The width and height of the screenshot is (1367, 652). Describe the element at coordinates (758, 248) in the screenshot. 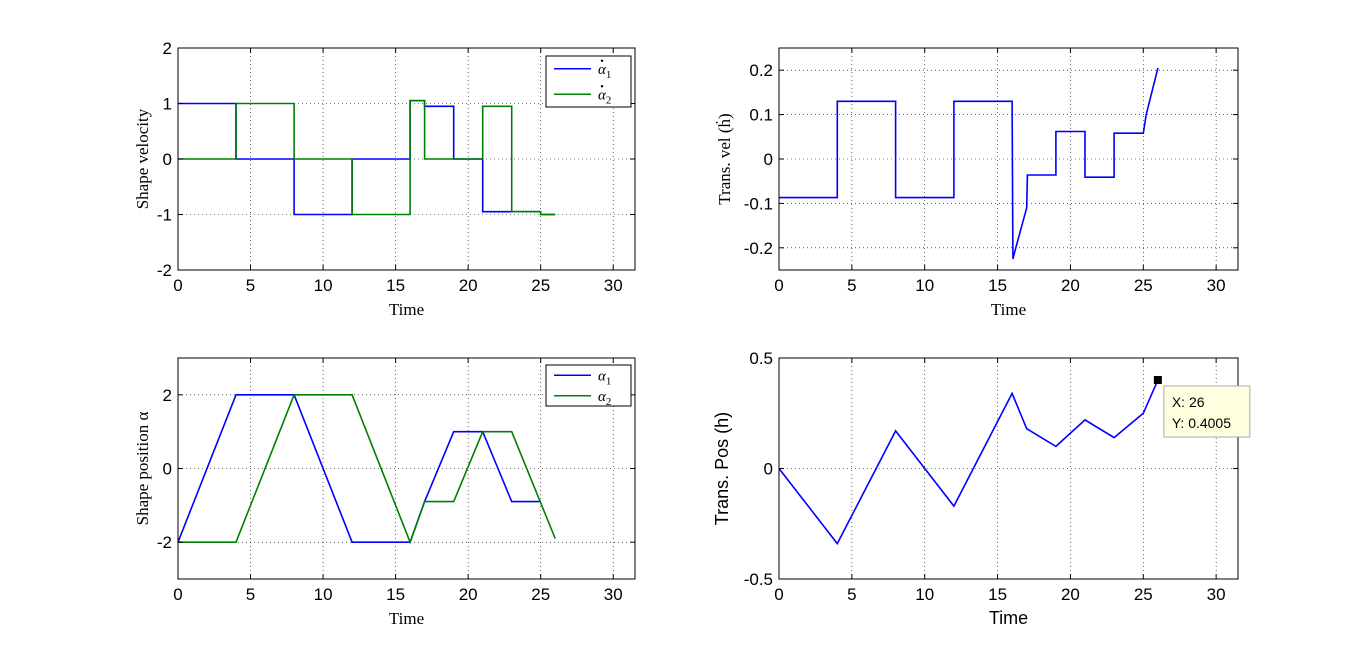

I see `p1-ytick-label-0: -0.2` at that location.